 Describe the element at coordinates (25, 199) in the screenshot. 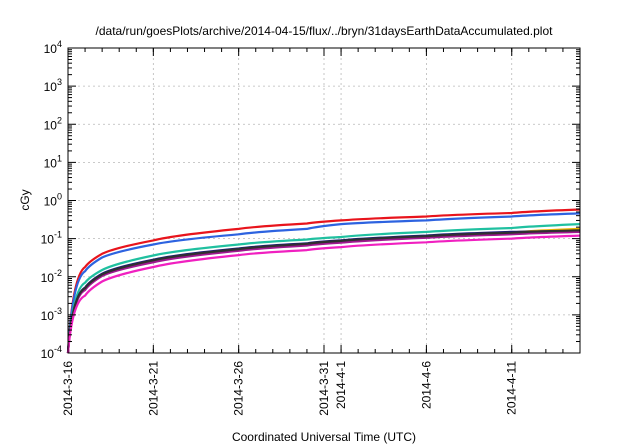

I see `y-axis-label: cGy` at that location.